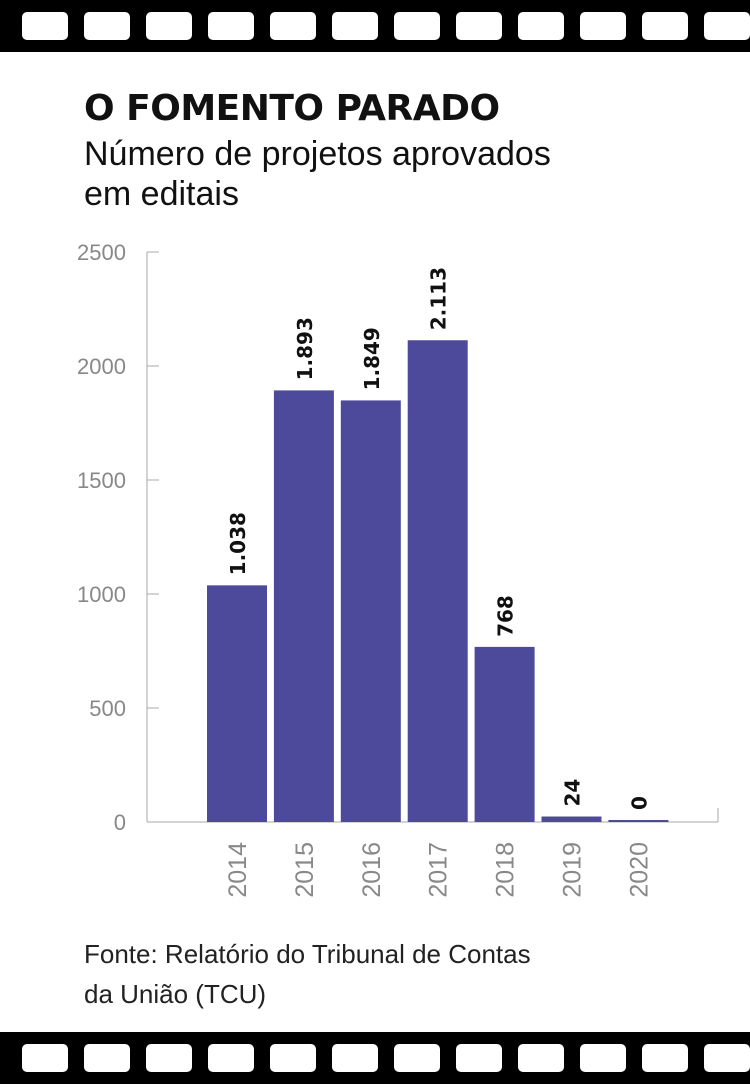 The image size is (750, 1088). Describe the element at coordinates (573, 793) in the screenshot. I see `data-label-2019: 24` at that location.